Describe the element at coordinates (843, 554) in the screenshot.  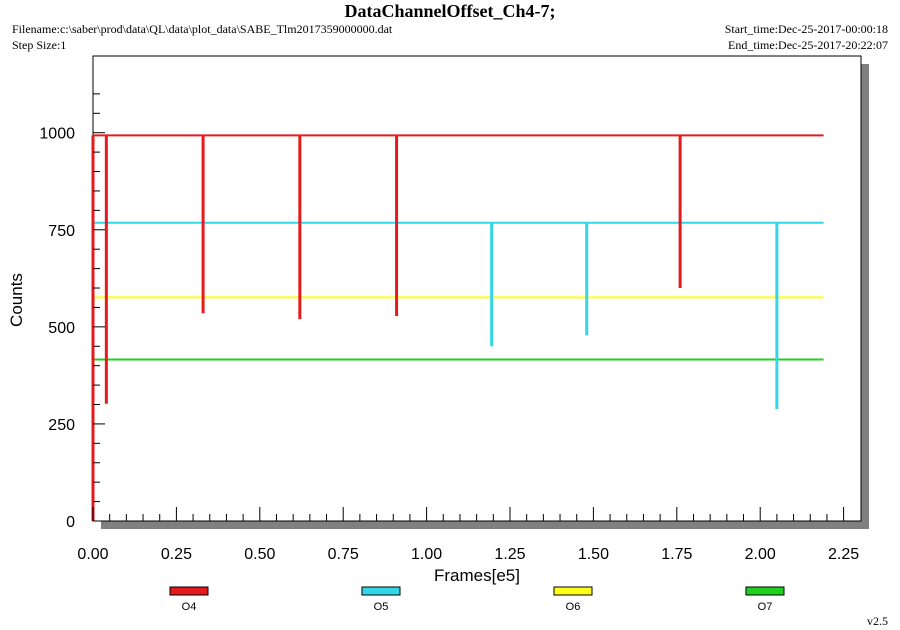
I see `x-tick-label: 2.25` at that location.